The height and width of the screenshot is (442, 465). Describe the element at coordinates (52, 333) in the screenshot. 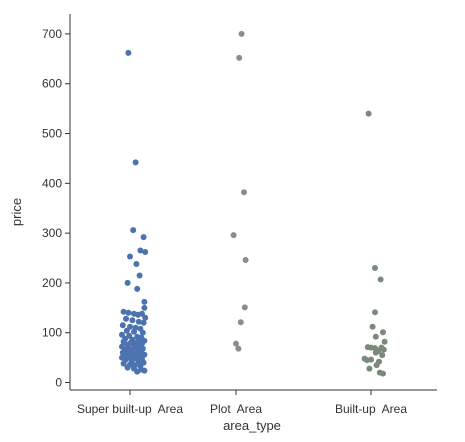

I see `y-tick-label: 100` at that location.